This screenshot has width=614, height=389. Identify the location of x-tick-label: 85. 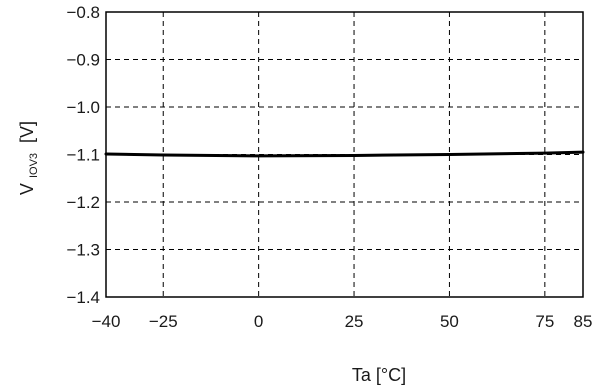
(583, 321).